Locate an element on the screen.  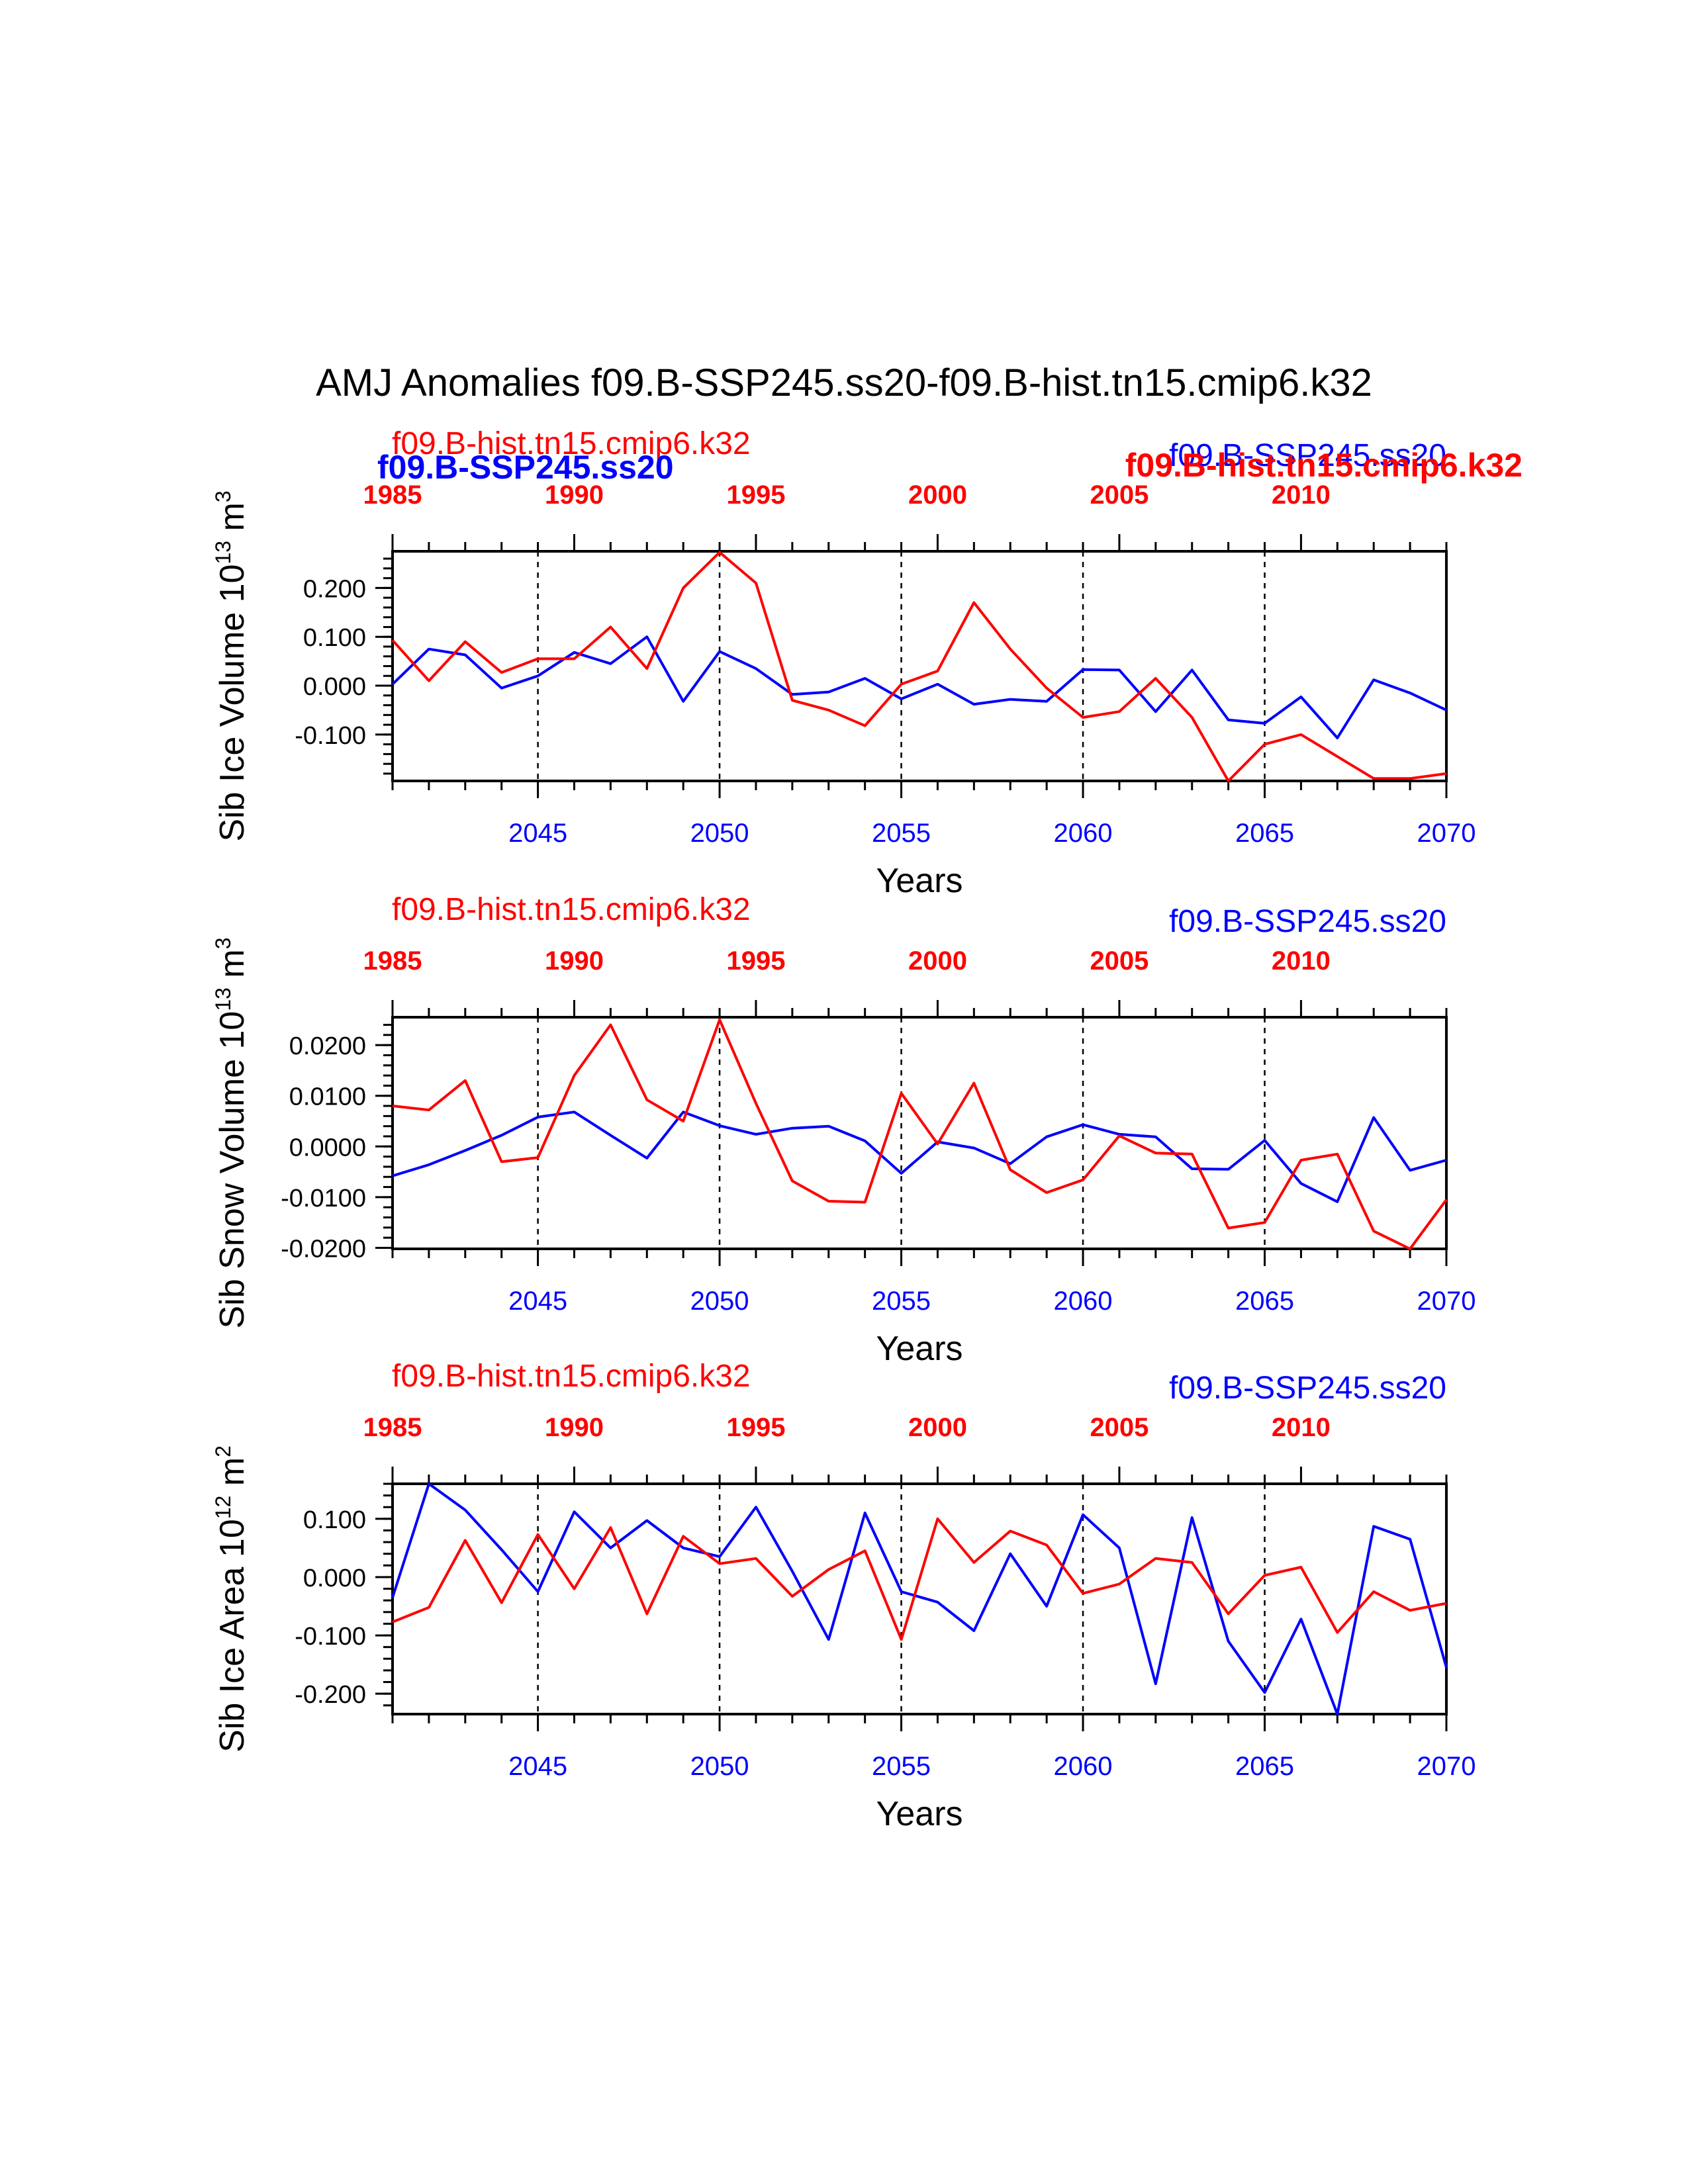
y-tick-label: 0.200 is located at coordinates (334, 589).